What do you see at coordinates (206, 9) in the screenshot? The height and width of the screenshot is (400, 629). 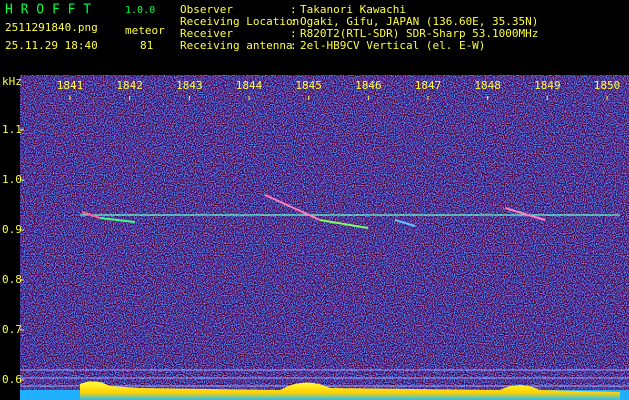 I see `info-label: Observer` at bounding box center [206, 9].